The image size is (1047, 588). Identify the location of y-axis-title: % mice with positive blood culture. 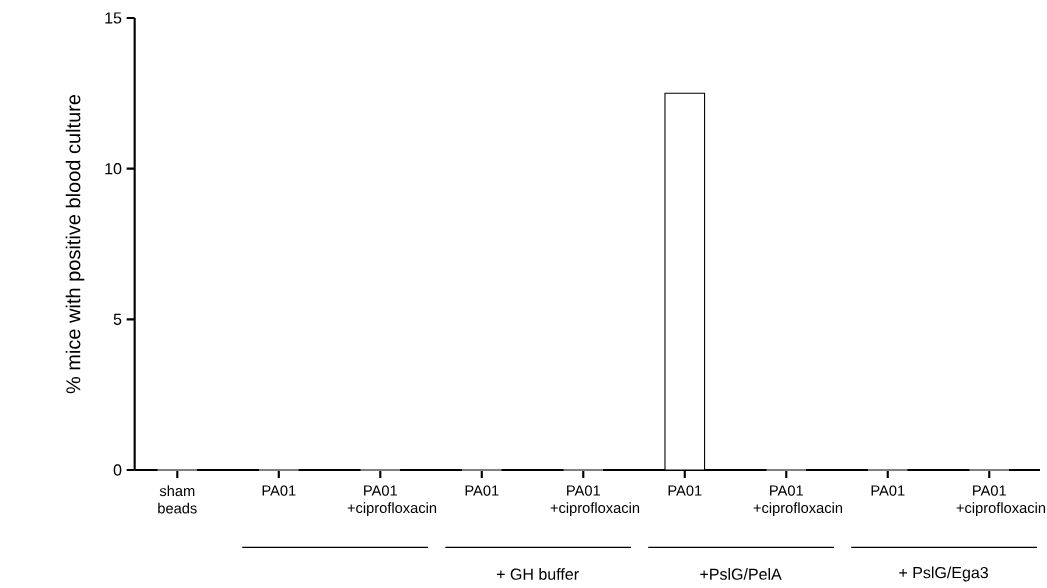
(75, 244).